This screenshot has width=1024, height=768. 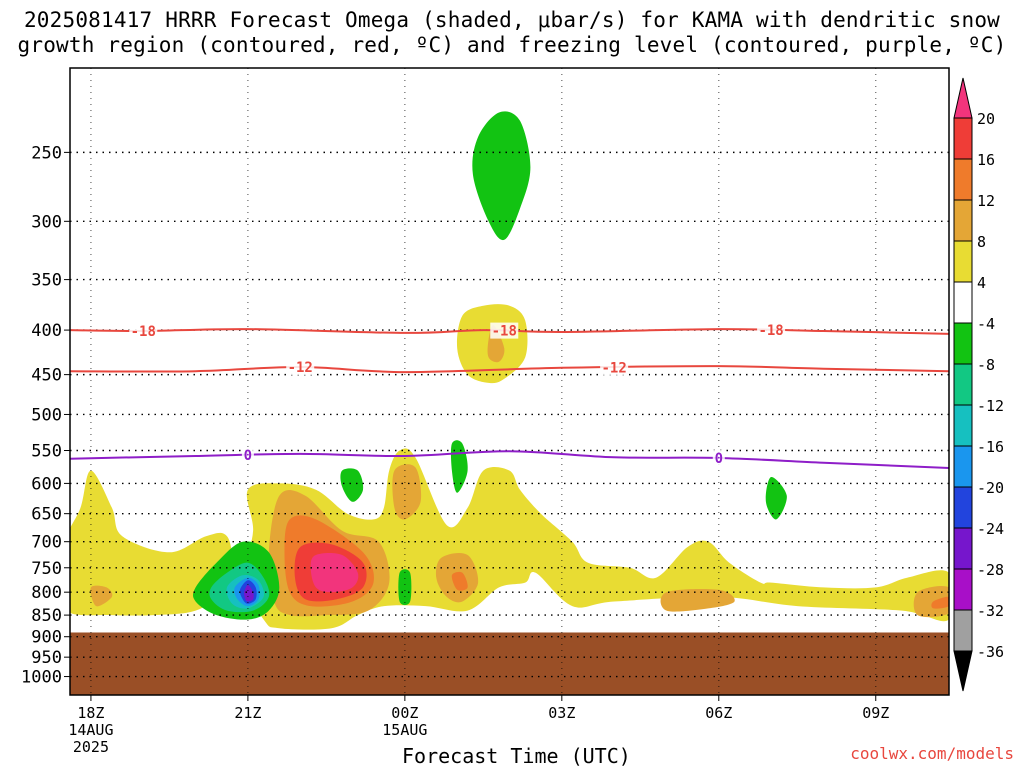 What do you see at coordinates (986, 365) in the screenshot?
I see `colorbar-label-neg8: -8` at bounding box center [986, 365].